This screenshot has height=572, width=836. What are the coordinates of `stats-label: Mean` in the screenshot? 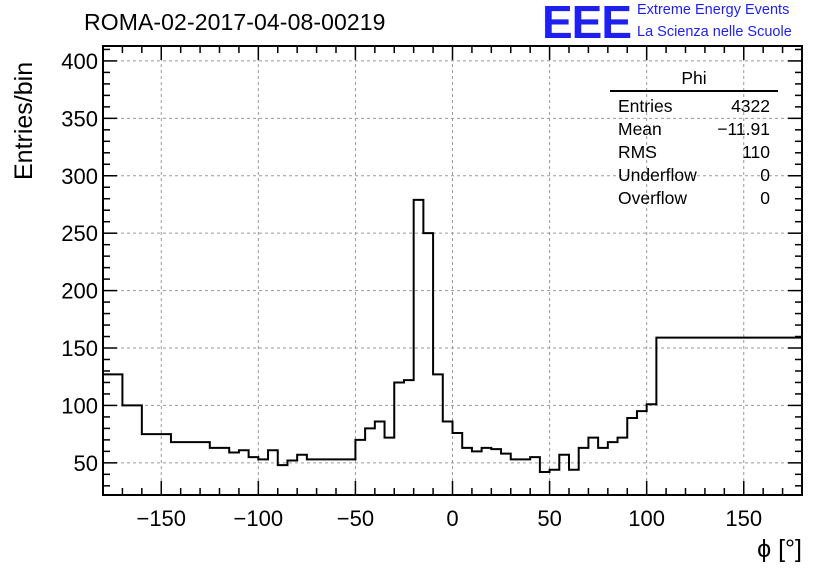 It's located at (640, 129).